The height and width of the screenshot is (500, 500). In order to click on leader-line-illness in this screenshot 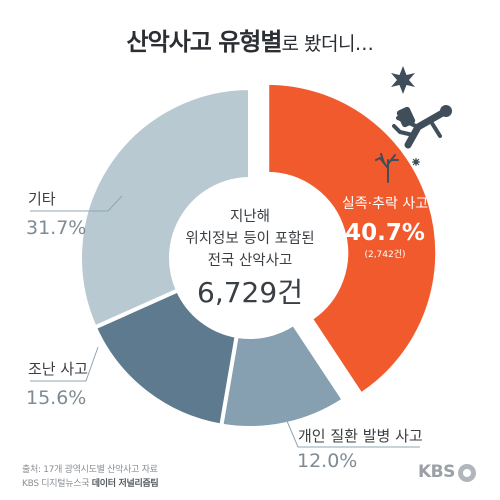, I will do `click(351, 430)`.